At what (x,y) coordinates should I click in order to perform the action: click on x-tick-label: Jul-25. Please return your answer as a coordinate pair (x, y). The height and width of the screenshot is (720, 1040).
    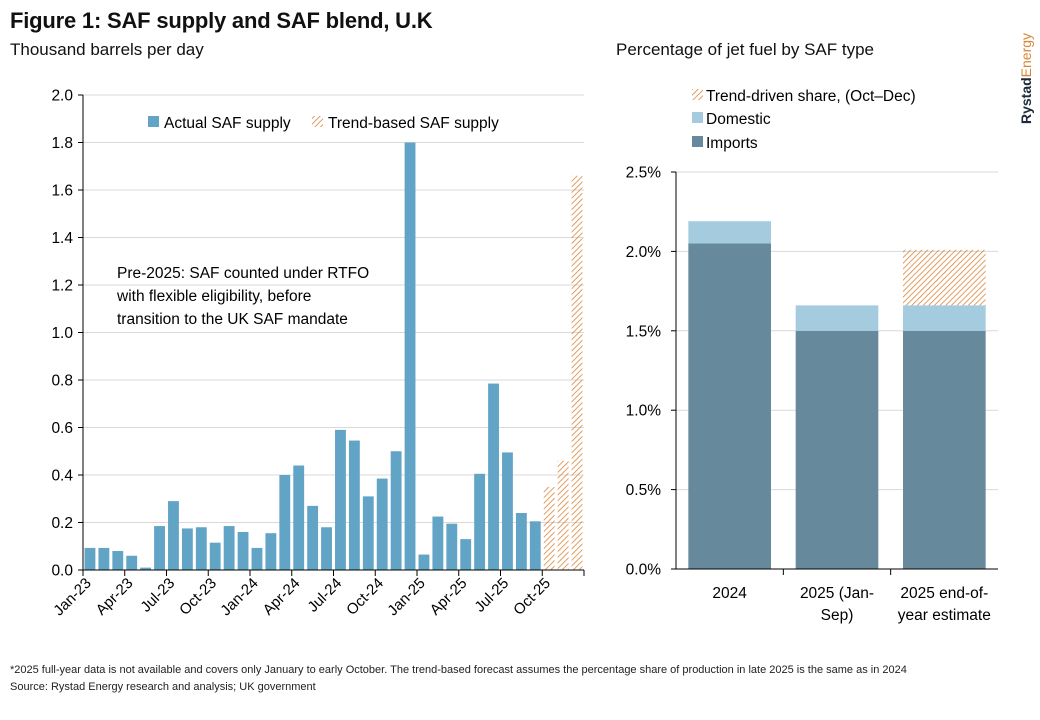
    Looking at the image, I should click on (491, 595).